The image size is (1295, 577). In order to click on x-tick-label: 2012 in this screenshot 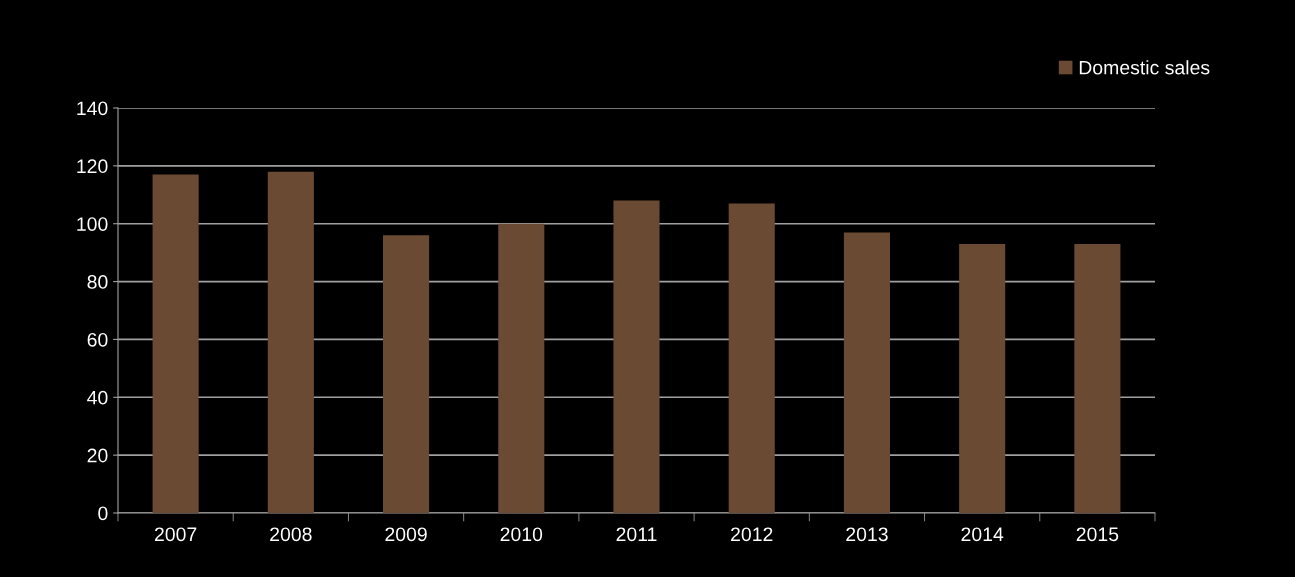, I will do `click(752, 534)`.